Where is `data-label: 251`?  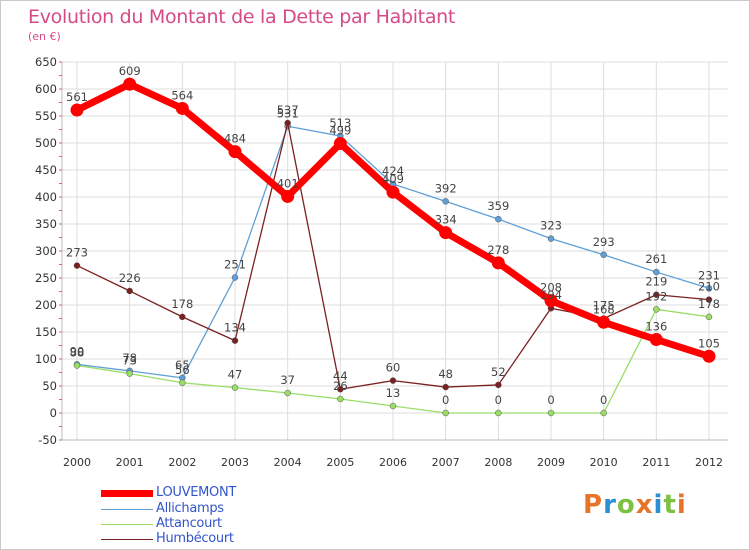
data-label: 251 is located at coordinates (235, 264).